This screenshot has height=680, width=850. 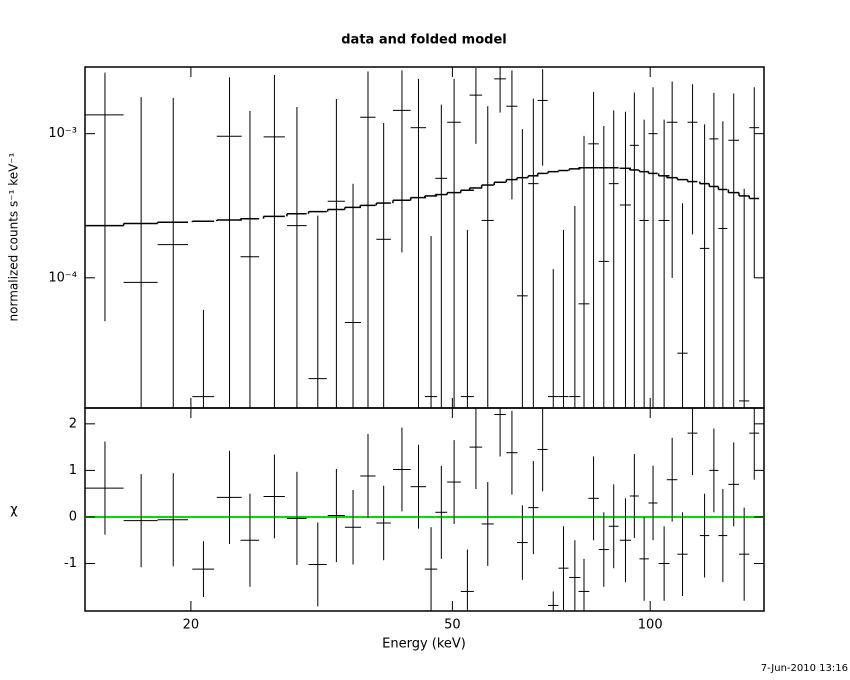 I want to click on y-tick-label: 1, so click(x=73, y=470).